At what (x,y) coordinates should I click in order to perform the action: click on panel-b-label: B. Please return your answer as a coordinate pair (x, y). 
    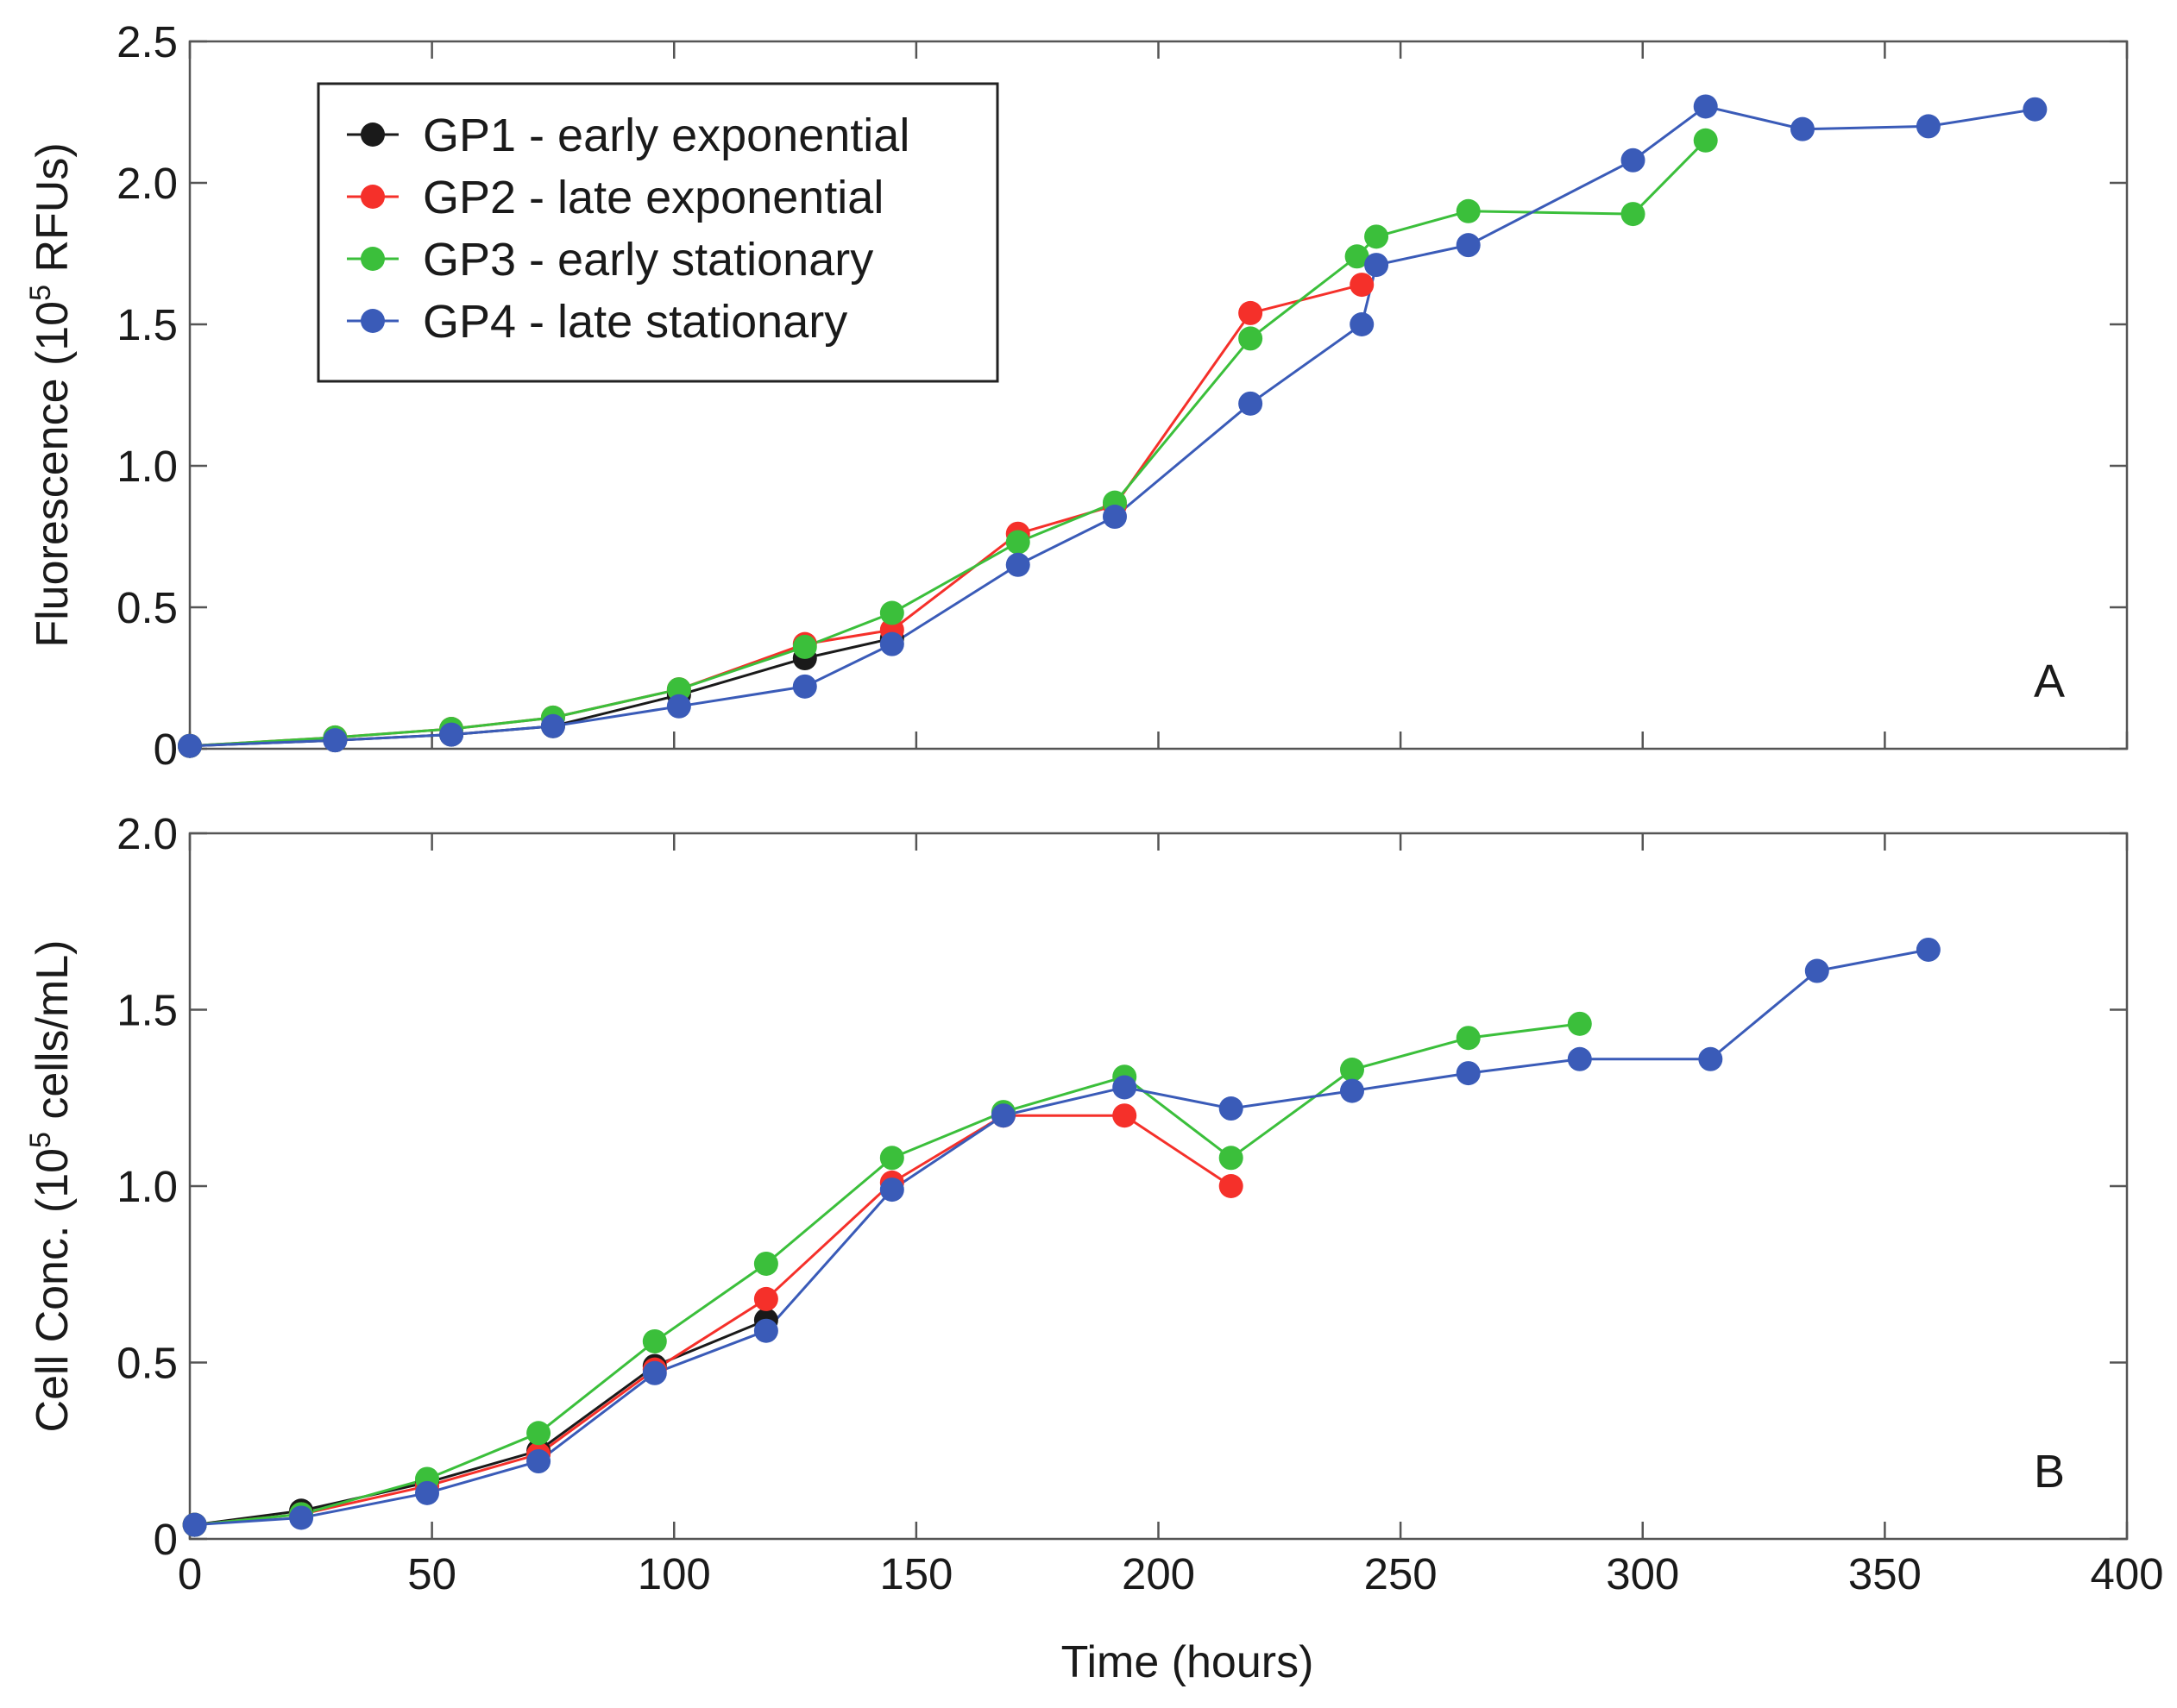
    Looking at the image, I should click on (2049, 1472).